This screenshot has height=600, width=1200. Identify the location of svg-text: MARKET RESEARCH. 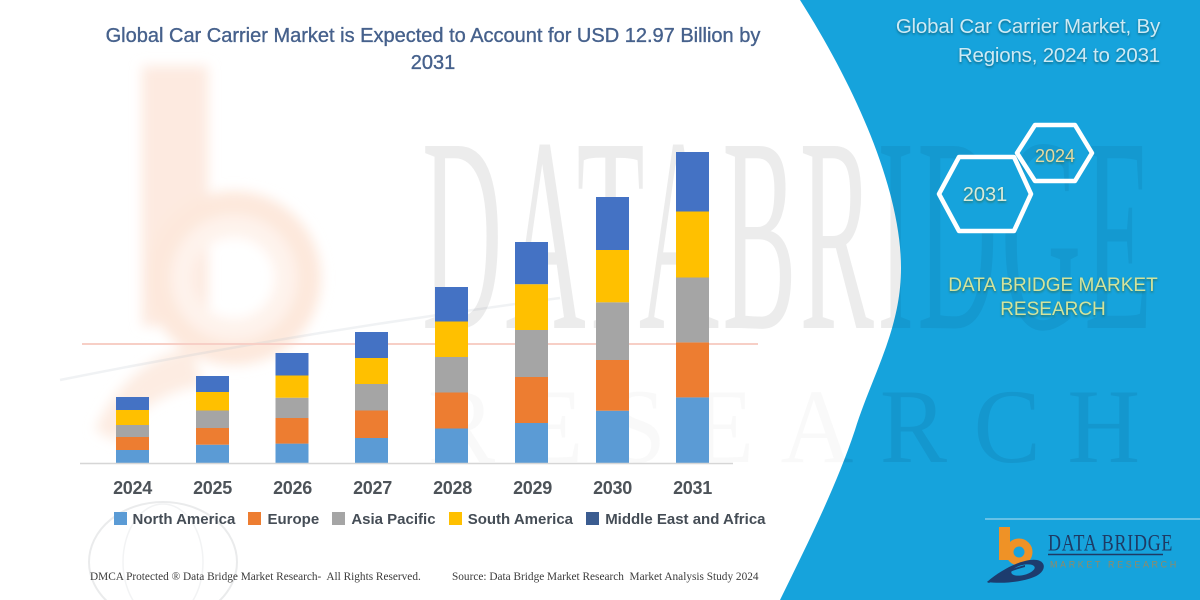
(1114, 565).